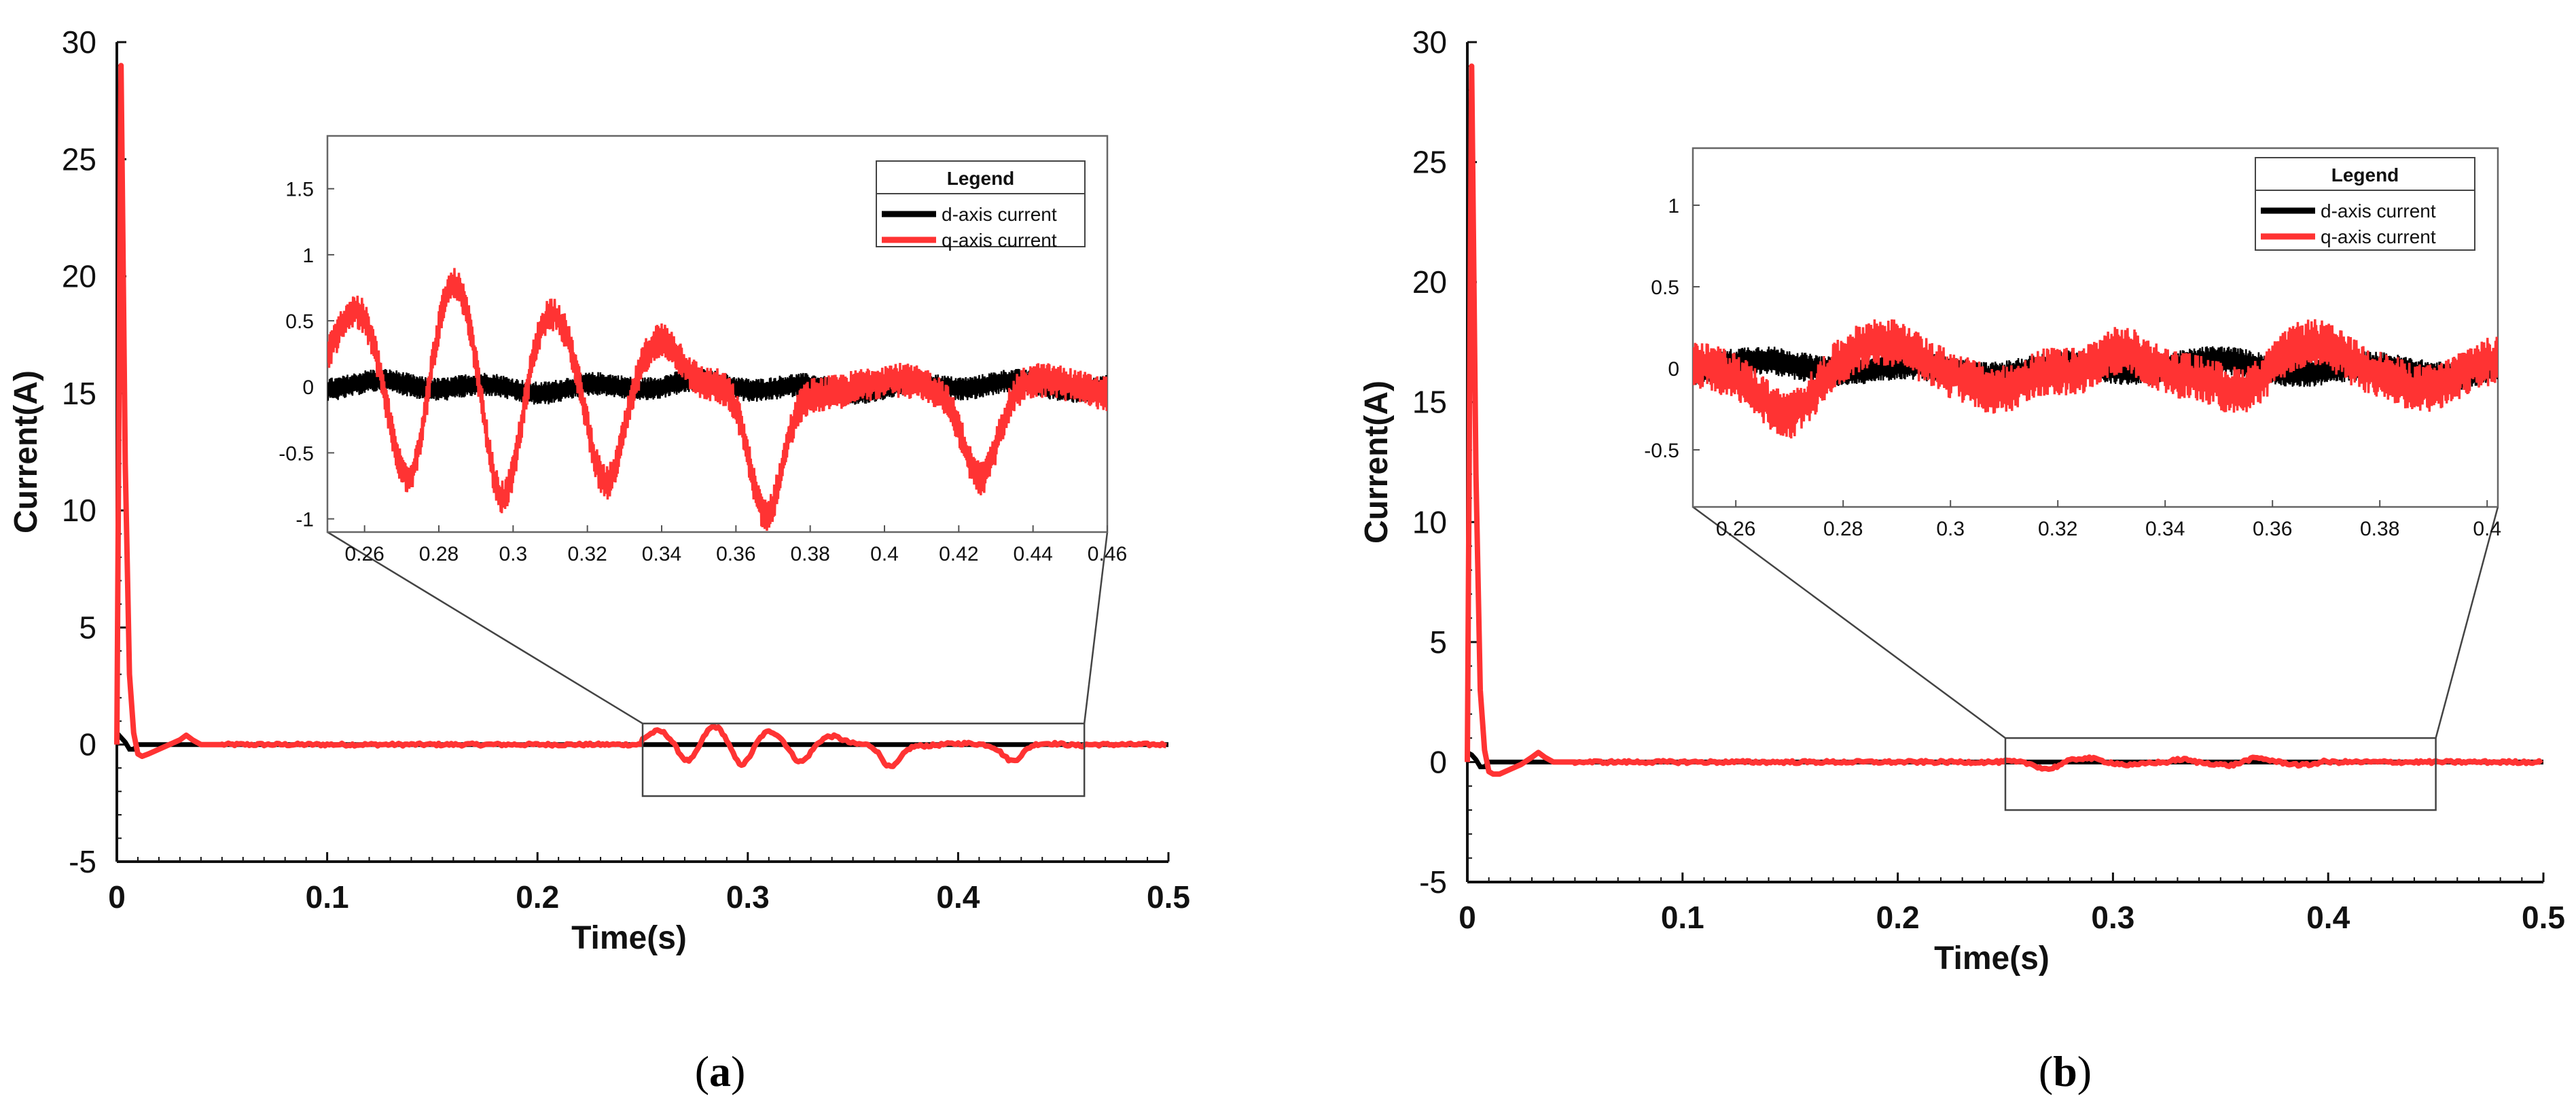 The width and height of the screenshot is (2576, 1109). I want to click on panel-caption: (b), so click(2065, 1071).